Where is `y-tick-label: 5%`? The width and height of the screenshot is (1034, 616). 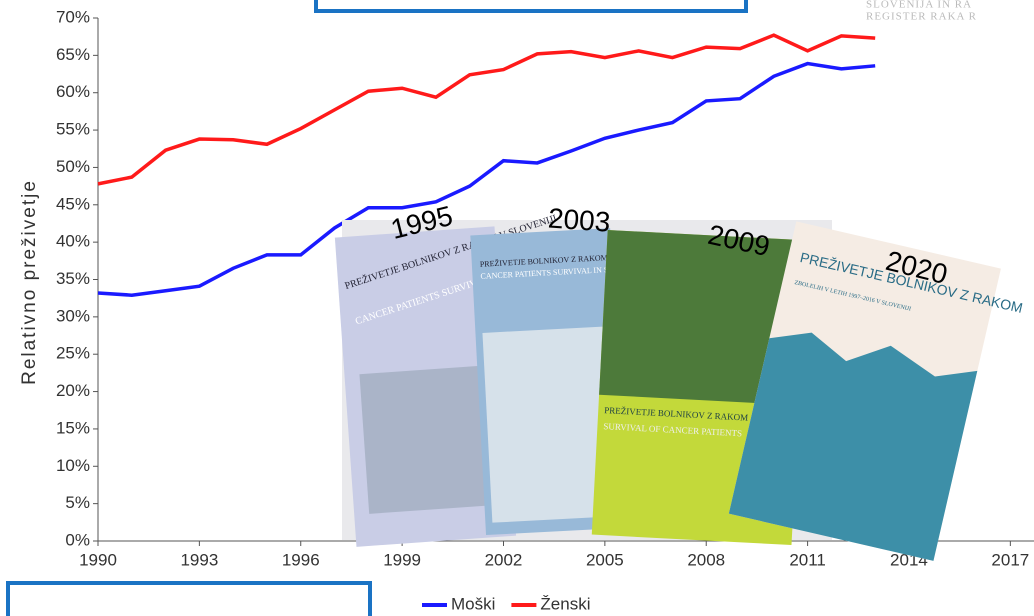
y-tick-label: 5% is located at coordinates (77, 502).